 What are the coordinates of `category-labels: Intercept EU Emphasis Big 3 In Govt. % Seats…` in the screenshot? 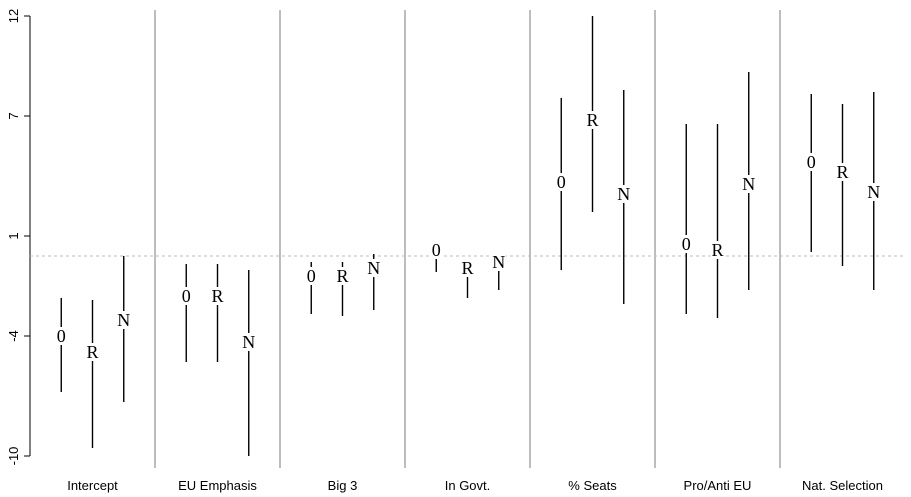 It's located at (475, 485).